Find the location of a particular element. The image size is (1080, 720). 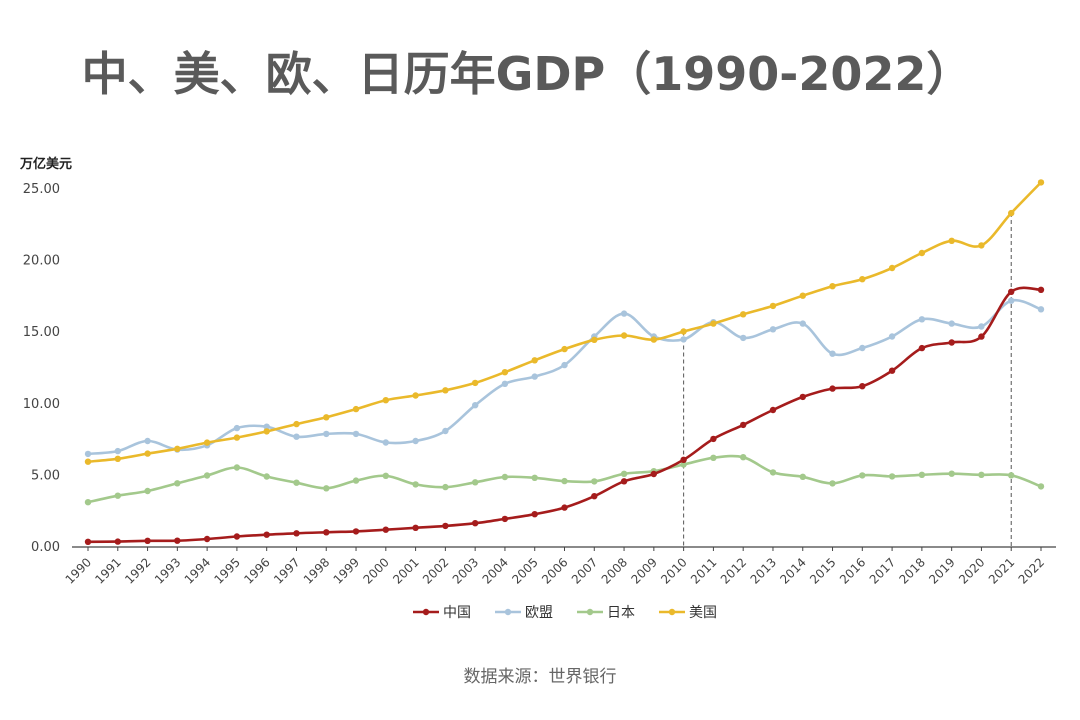

x-tick-label: 1998 is located at coordinates (316, 570).